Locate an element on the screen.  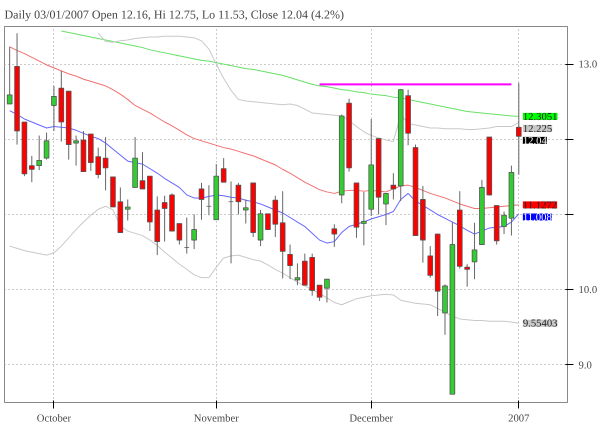
x-tick-label: November is located at coordinates (217, 419).